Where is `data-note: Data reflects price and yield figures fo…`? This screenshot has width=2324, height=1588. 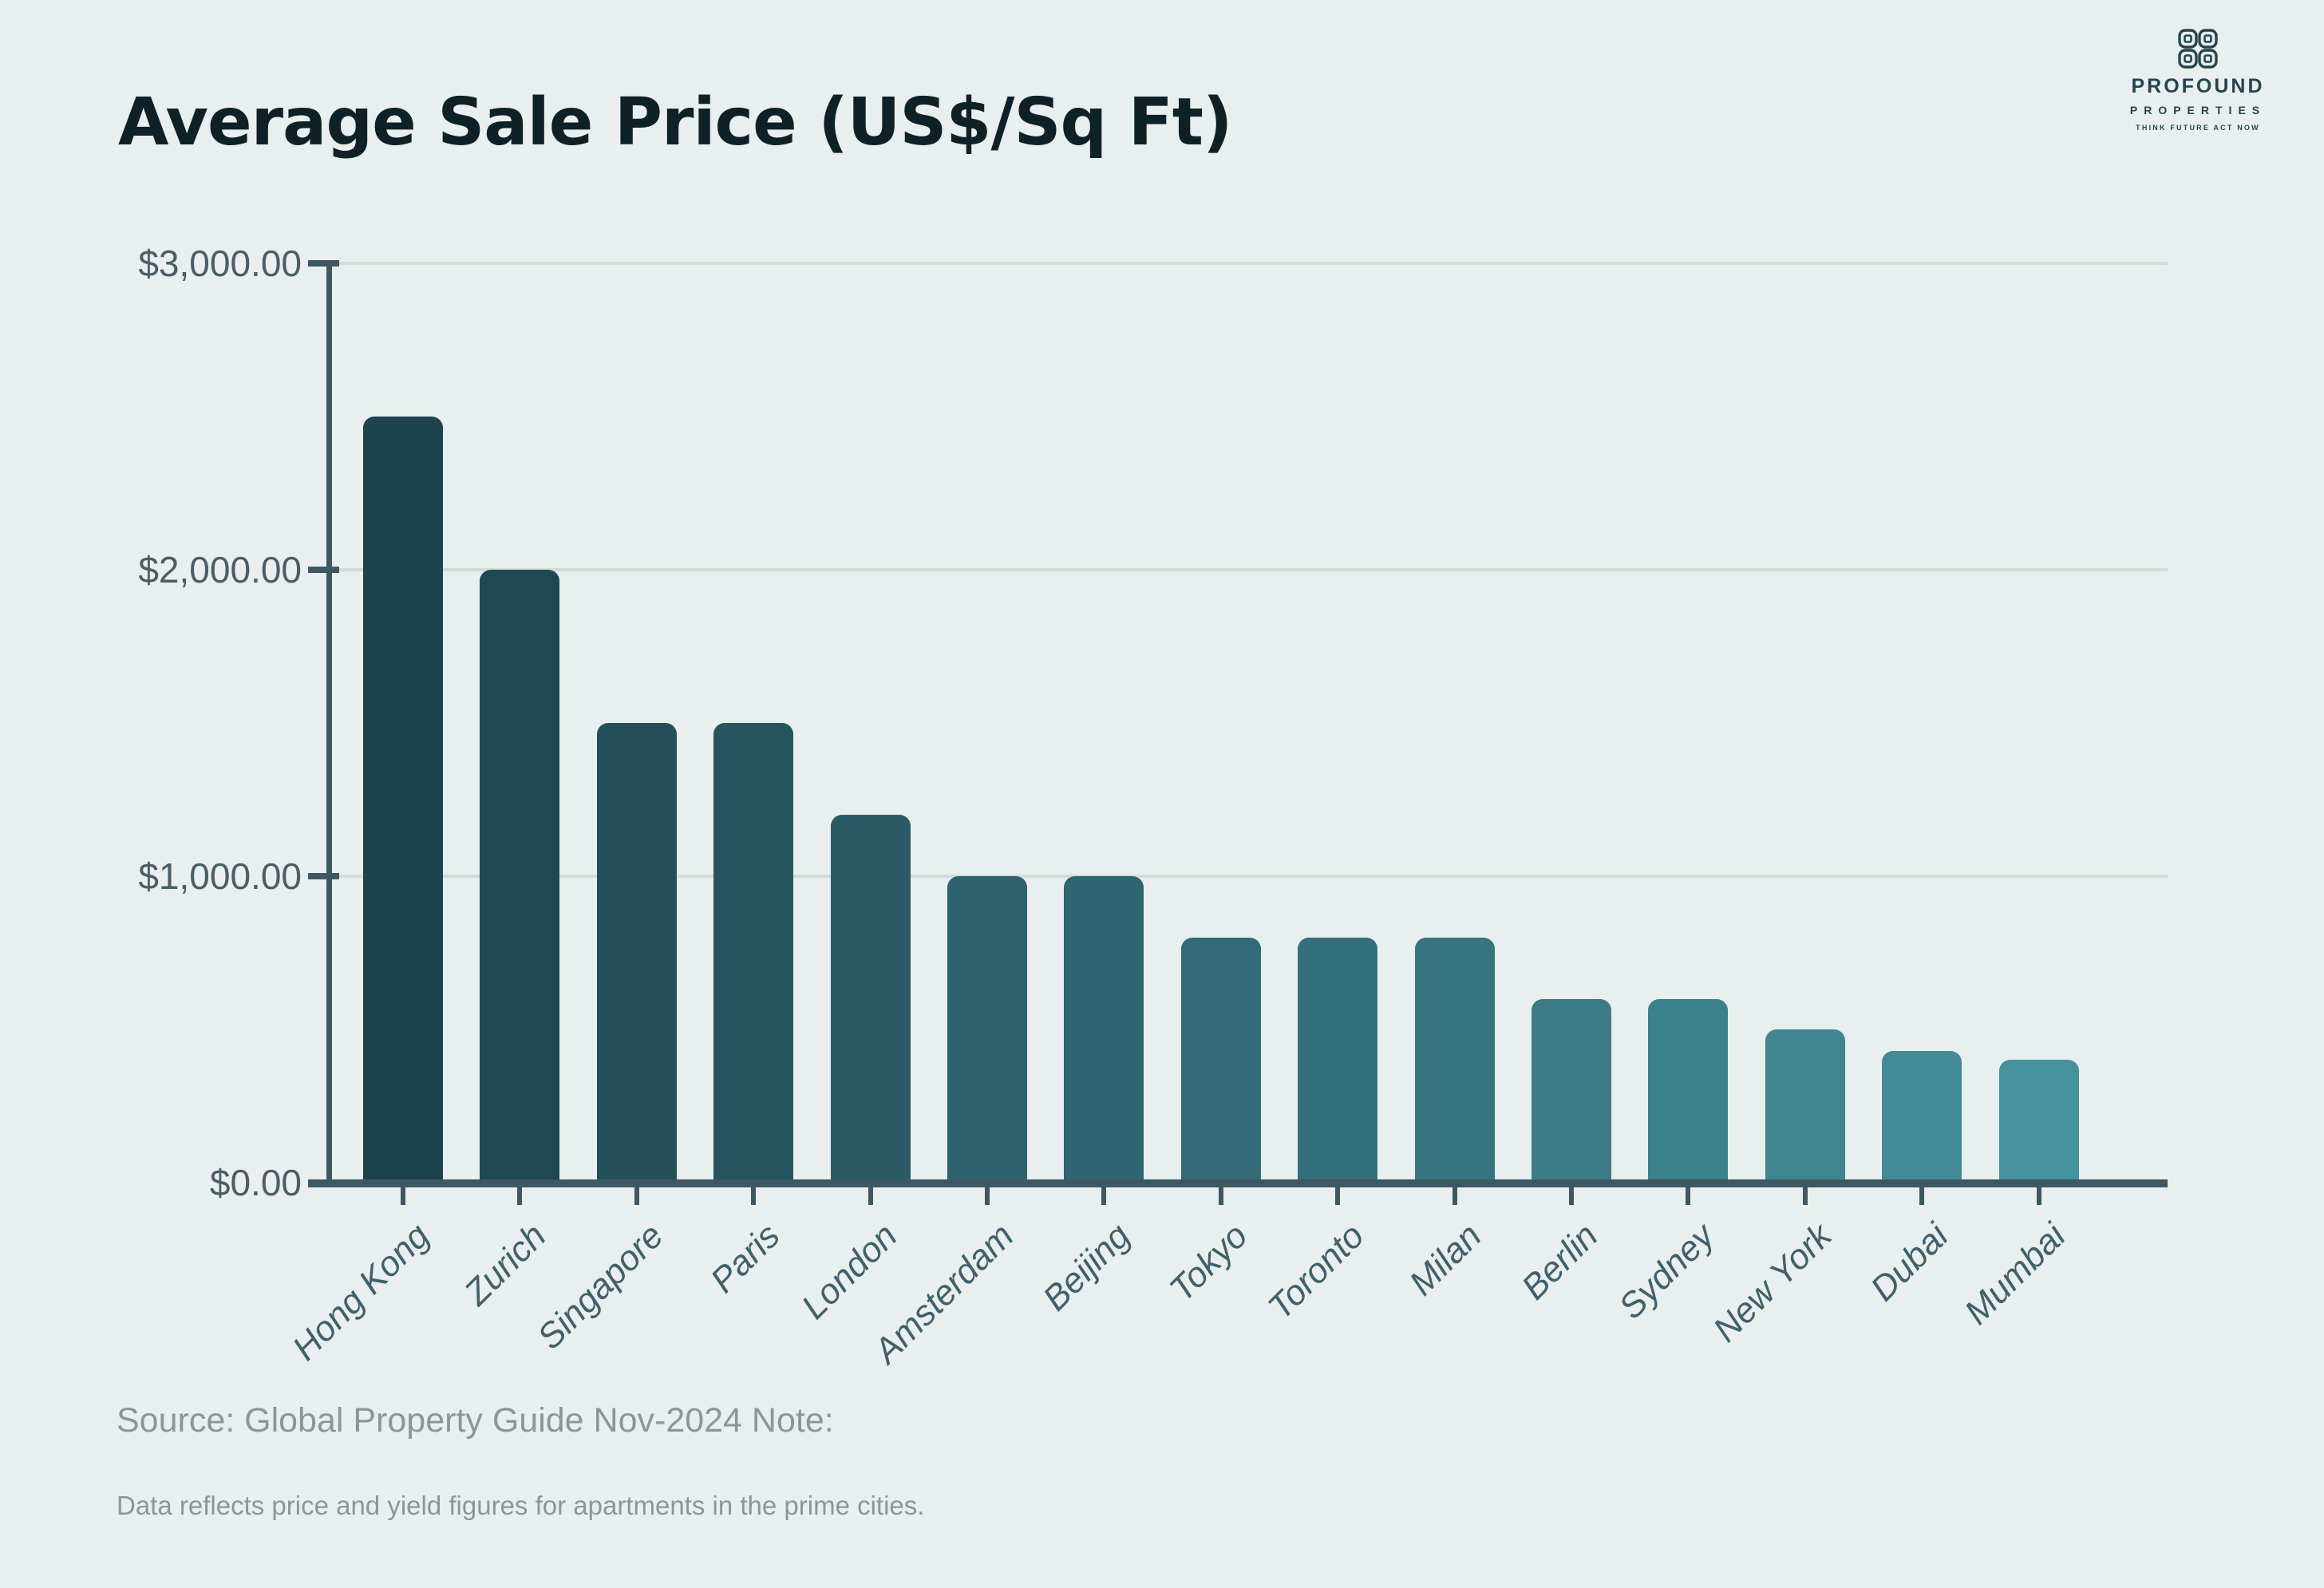
data-note: Data reflects price and yield figures fo… is located at coordinates (521, 1505).